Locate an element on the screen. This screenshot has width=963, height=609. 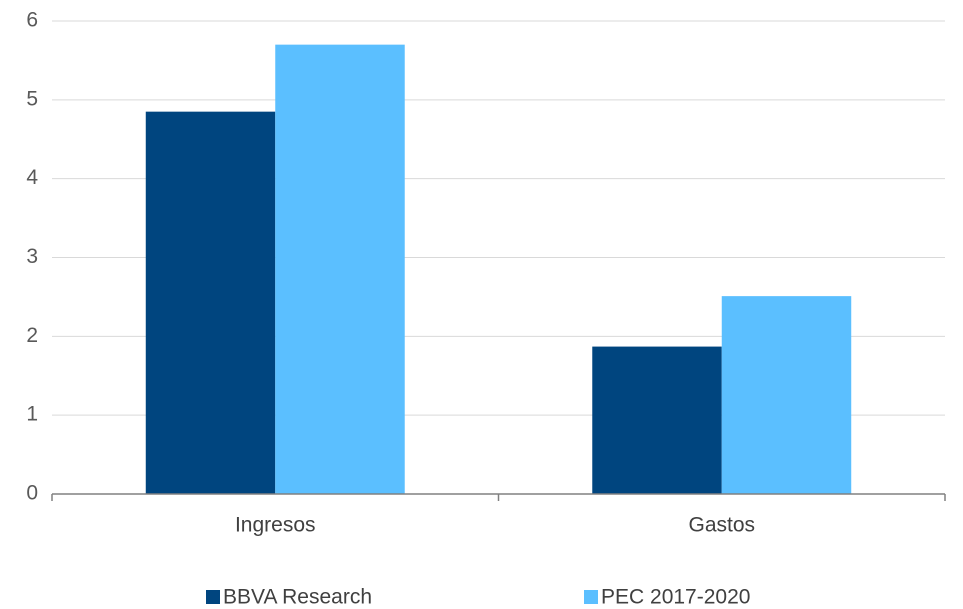
x-tick-label: Gastos is located at coordinates (721, 525).